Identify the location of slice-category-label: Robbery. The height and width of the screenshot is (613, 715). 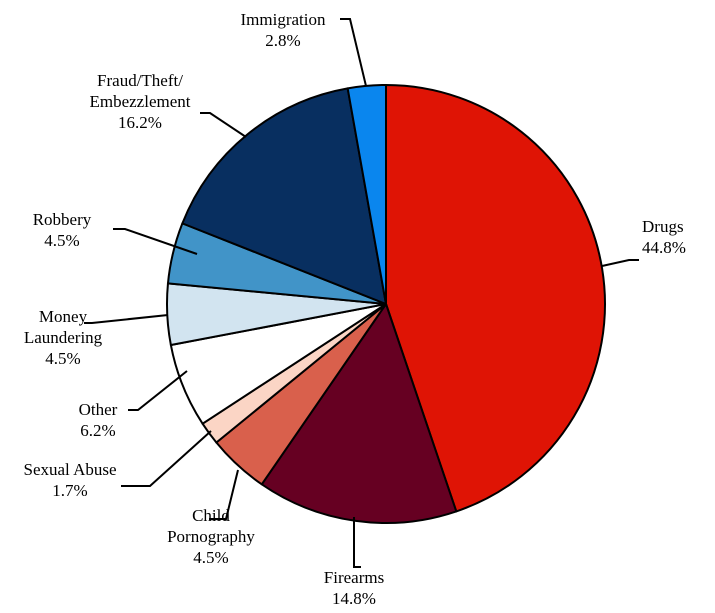
(62, 219).